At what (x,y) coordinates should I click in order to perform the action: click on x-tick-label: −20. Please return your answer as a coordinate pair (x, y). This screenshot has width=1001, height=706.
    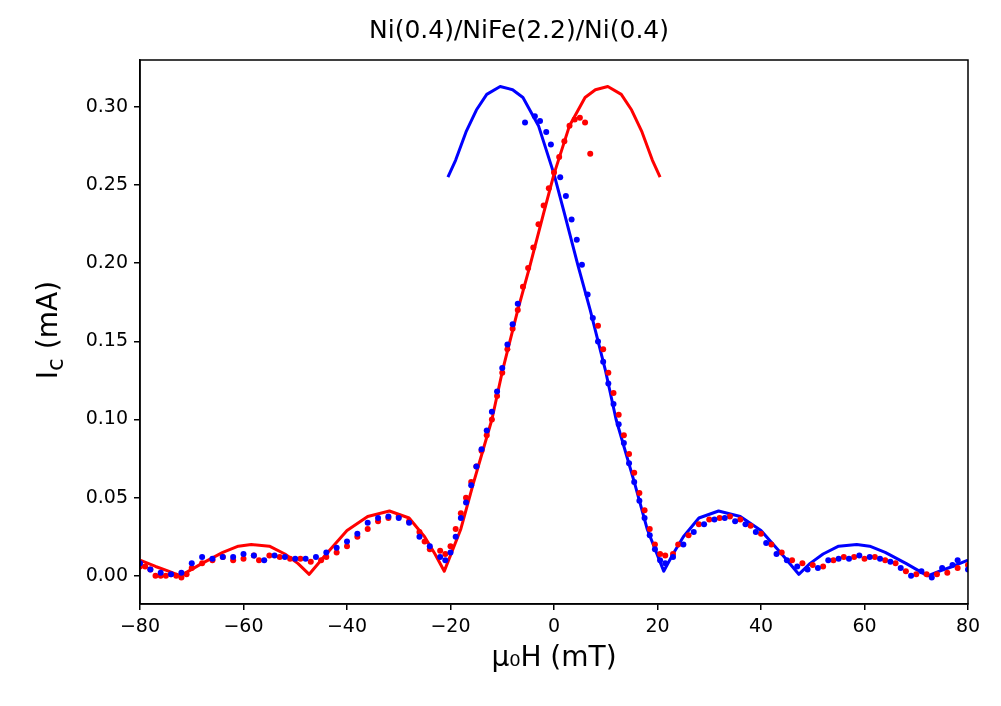
    Looking at the image, I should click on (450, 625).